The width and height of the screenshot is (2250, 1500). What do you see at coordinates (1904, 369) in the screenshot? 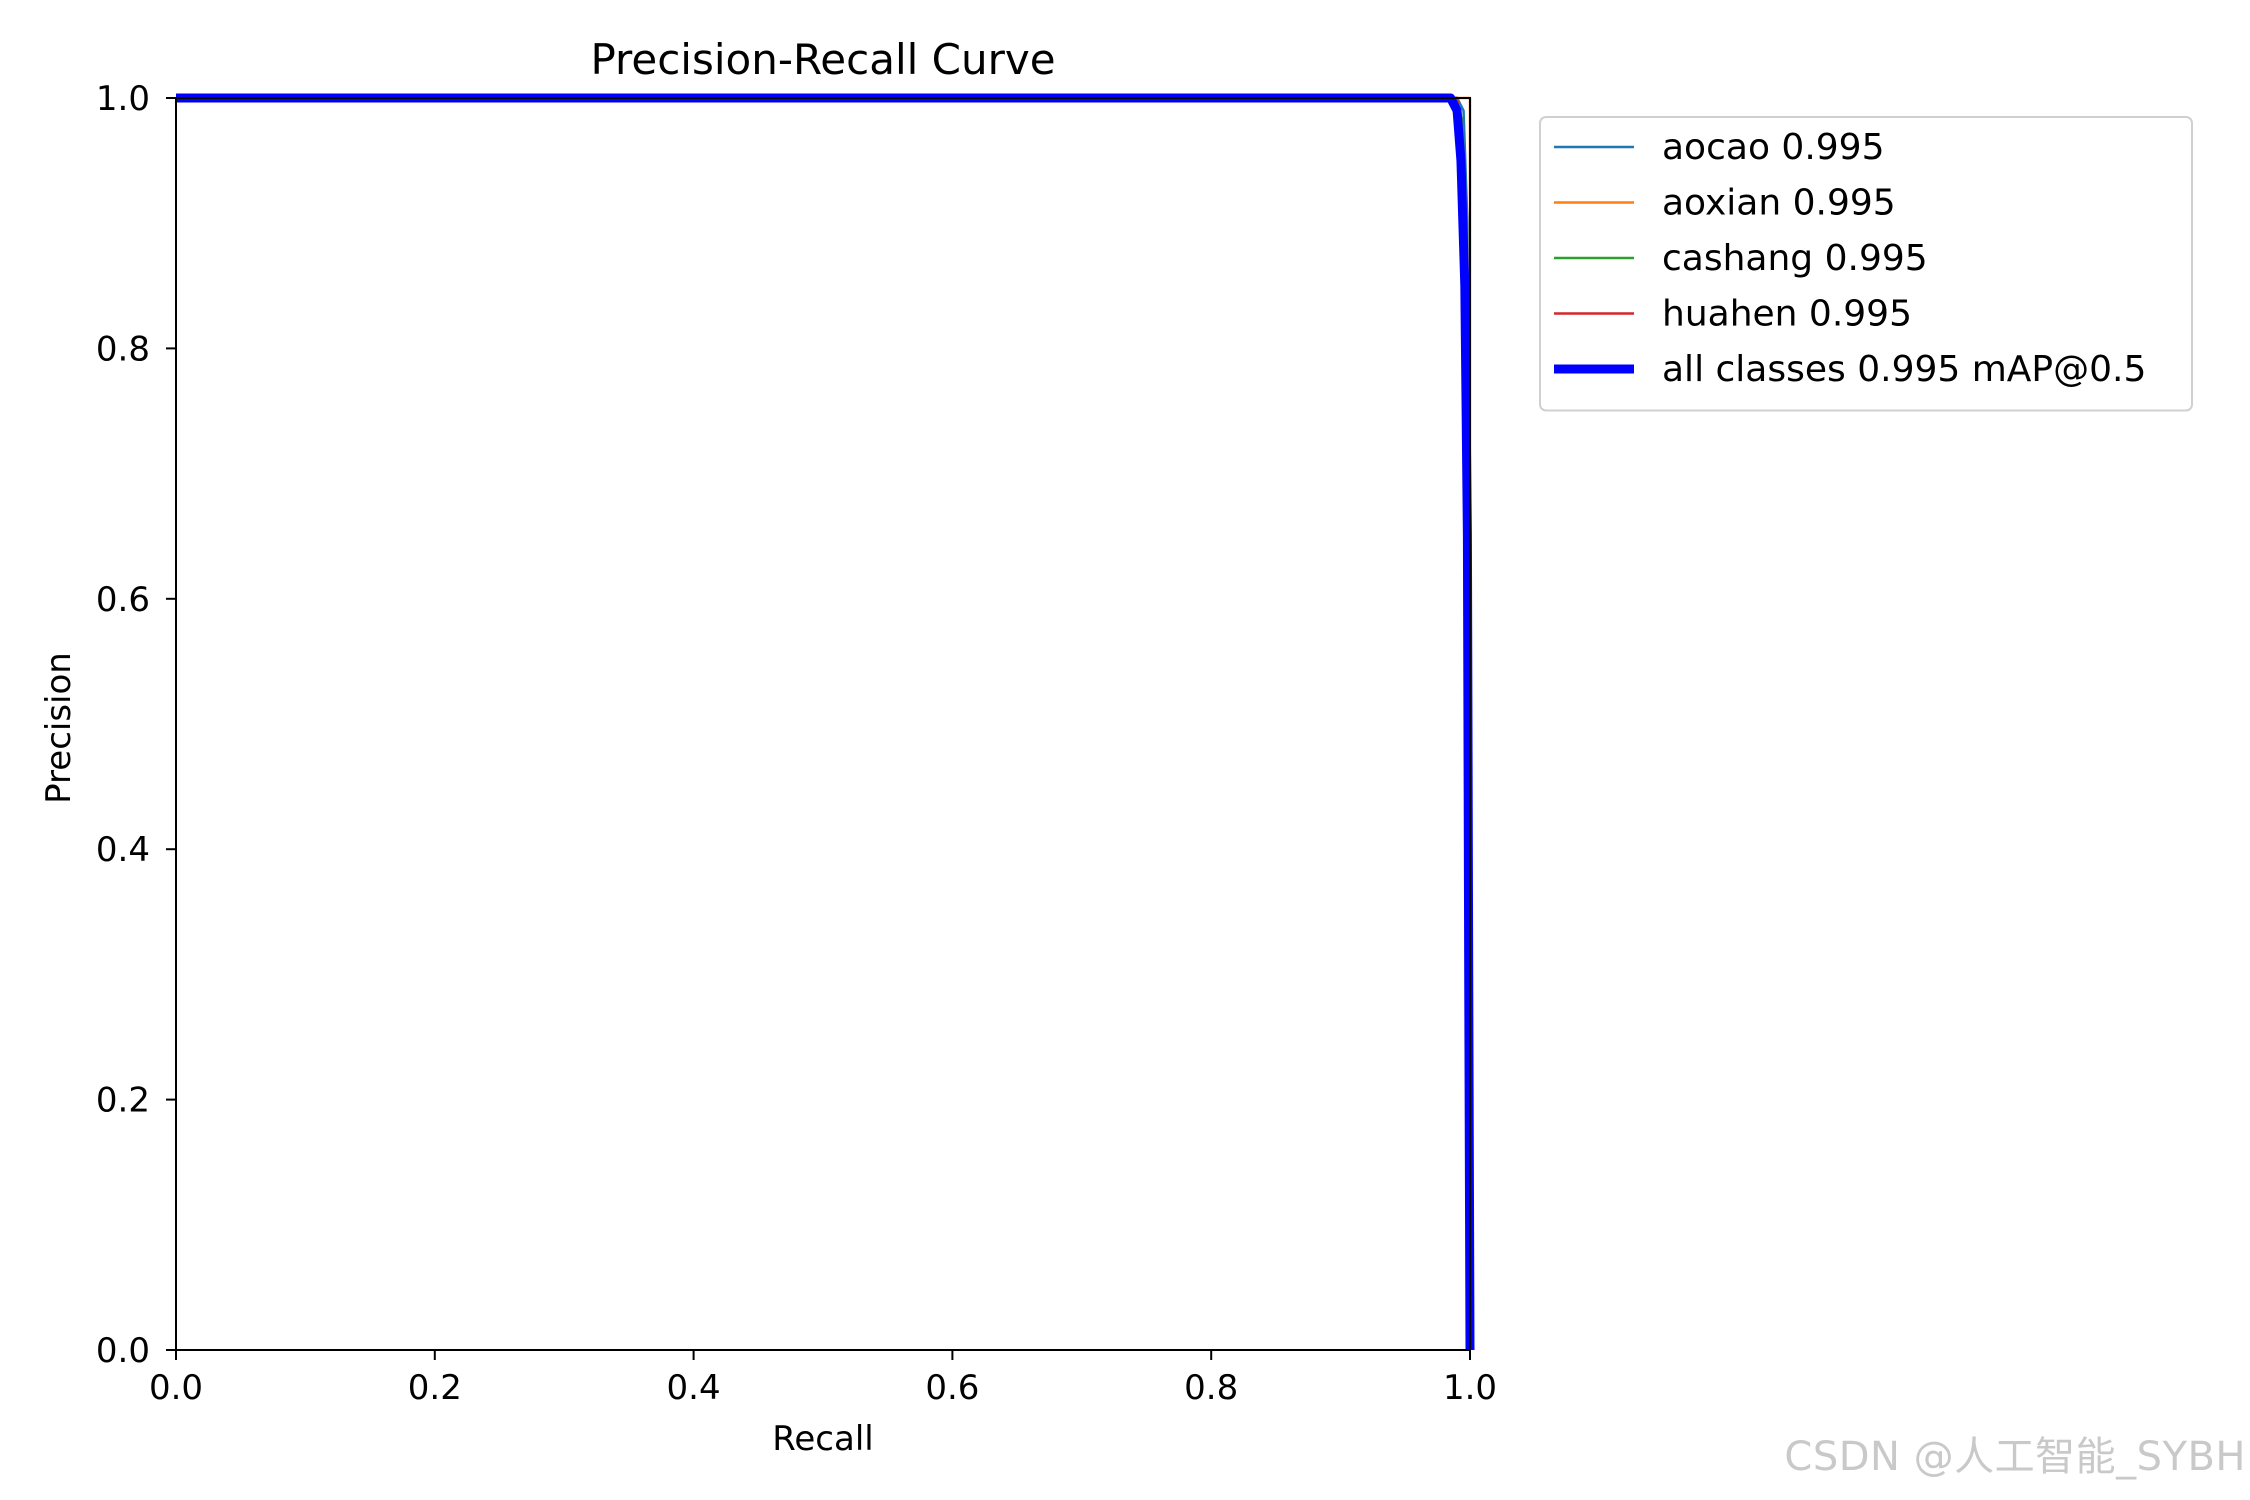
I see `legend-entry-label: all classes 0.995 mAP@0.5` at bounding box center [1904, 369].